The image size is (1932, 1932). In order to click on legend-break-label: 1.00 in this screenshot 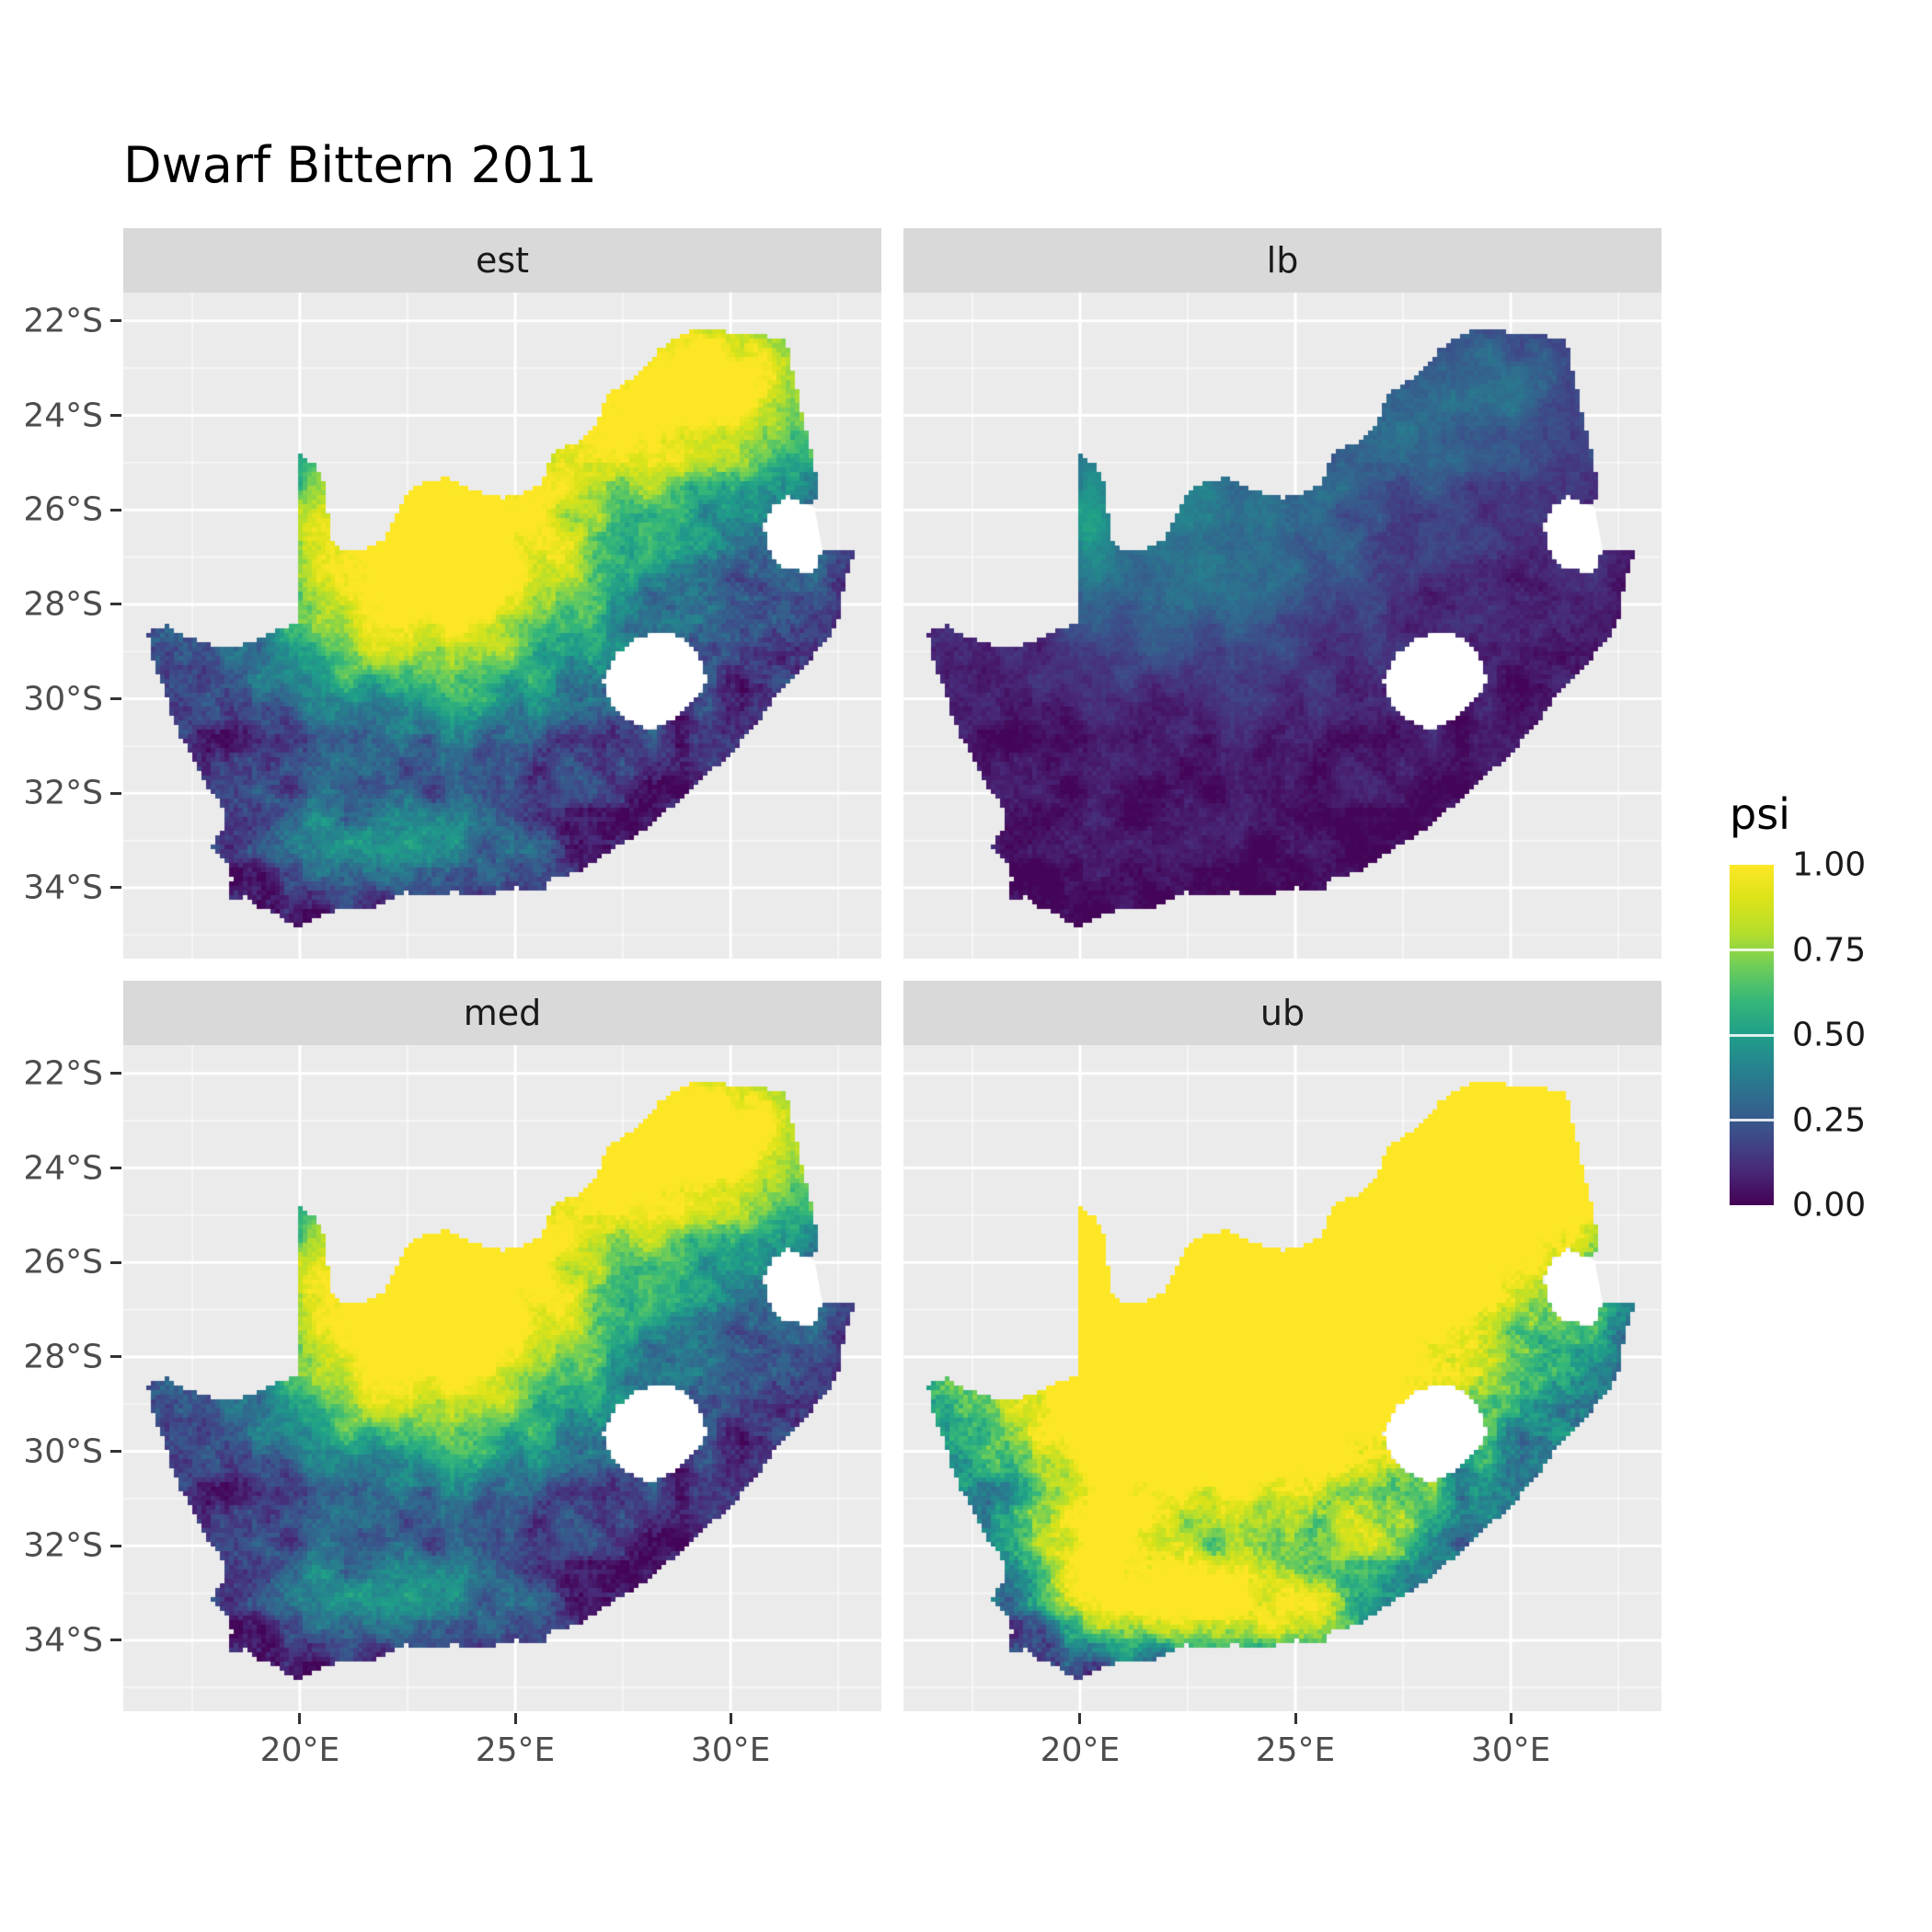, I will do `click(1829, 864)`.